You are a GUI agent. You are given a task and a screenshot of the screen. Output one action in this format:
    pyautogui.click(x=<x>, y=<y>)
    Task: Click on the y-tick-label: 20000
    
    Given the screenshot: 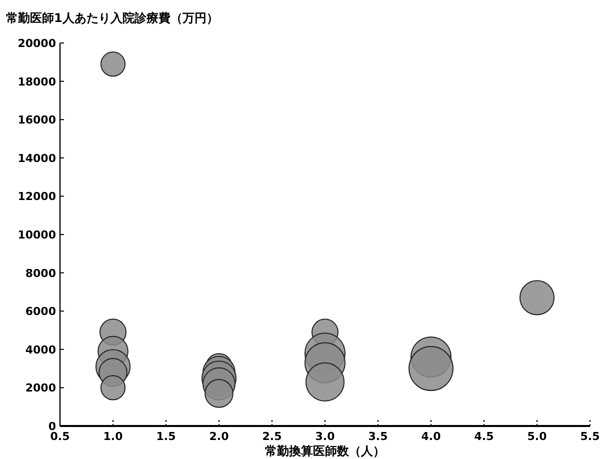 What is the action you would take?
    pyautogui.click(x=37, y=43)
    